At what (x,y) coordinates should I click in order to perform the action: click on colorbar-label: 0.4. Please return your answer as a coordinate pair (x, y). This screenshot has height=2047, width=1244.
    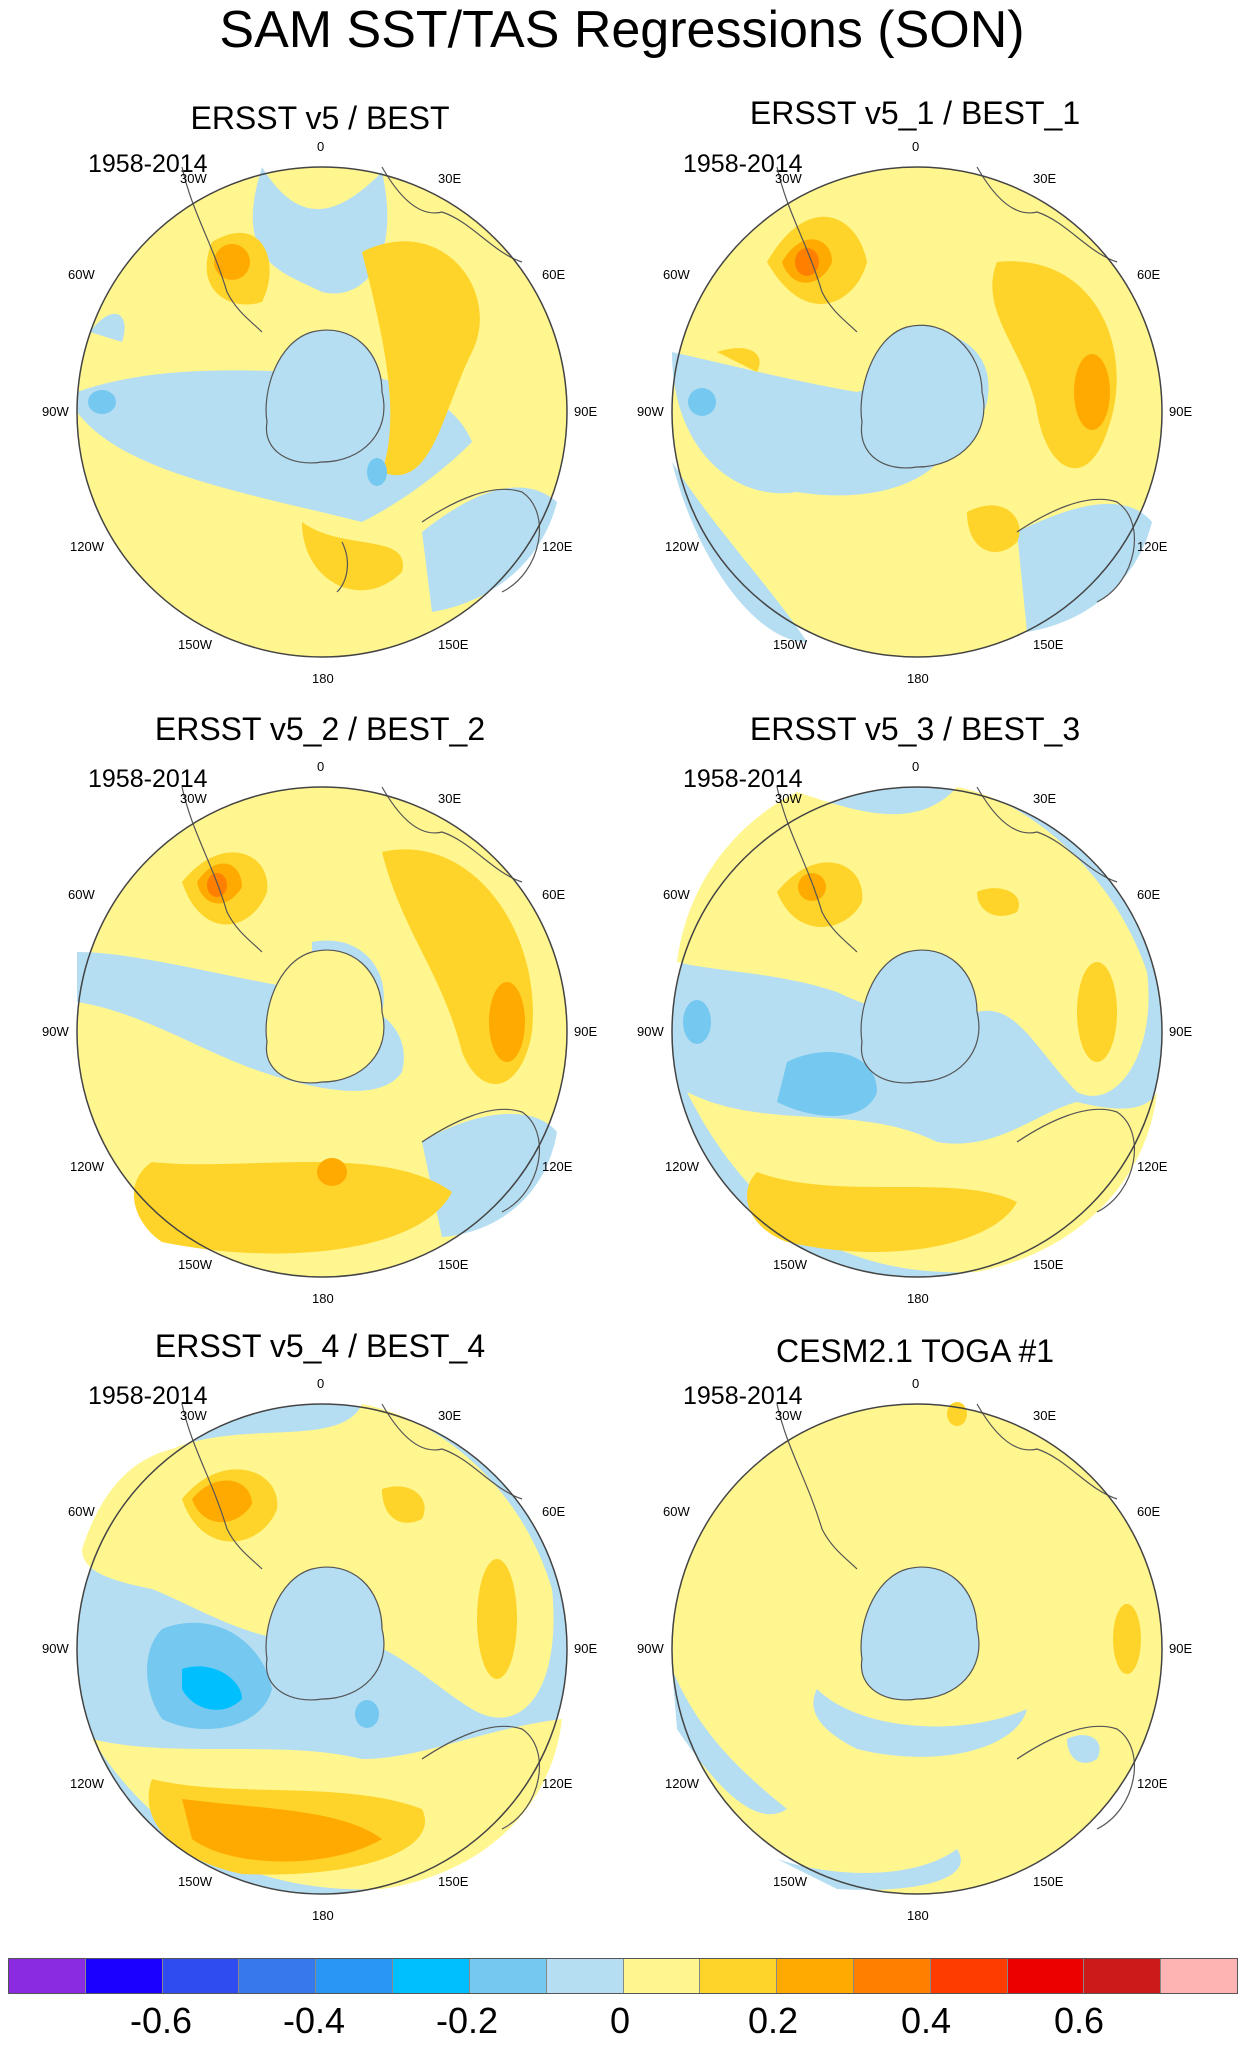
    Looking at the image, I should click on (926, 2020).